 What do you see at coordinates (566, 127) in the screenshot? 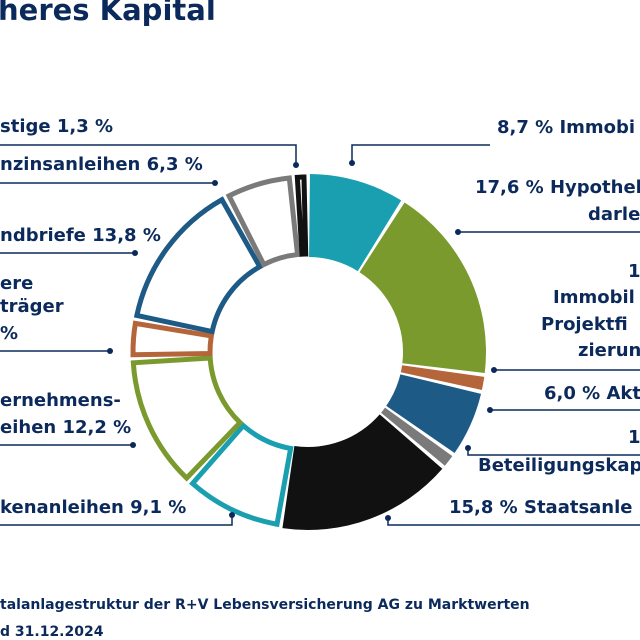
I see `slice-label: 8,7 % Immobi` at bounding box center [566, 127].